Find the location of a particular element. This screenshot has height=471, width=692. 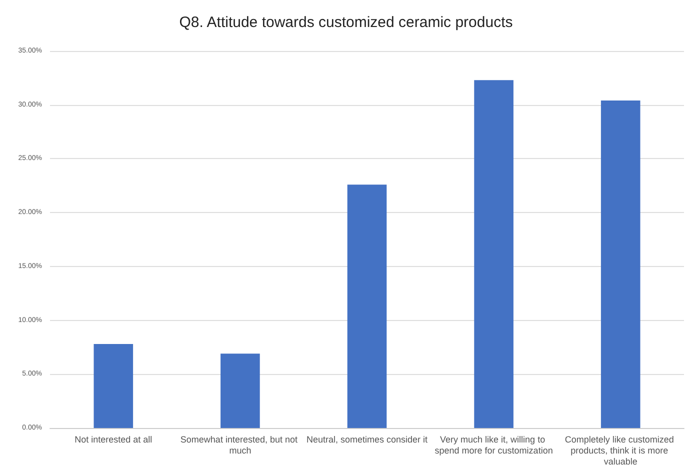

x-tick-label: Not interested at all is located at coordinates (113, 439).